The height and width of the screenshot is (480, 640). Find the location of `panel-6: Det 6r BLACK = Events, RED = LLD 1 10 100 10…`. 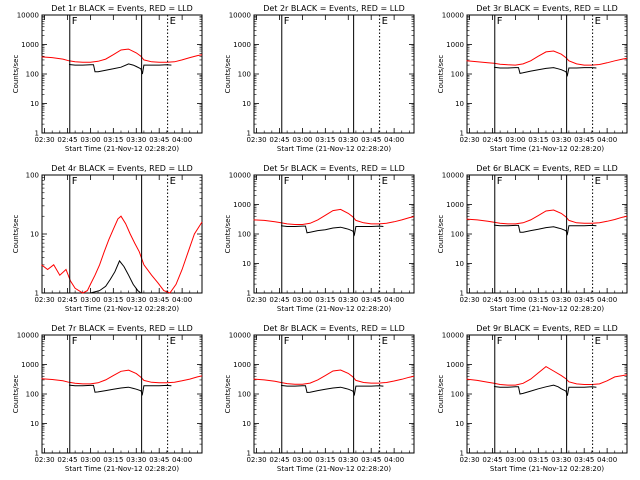

panel-6: Det 6r BLACK = Events, RED = LLD 1 10 100 10… is located at coordinates (532, 238).